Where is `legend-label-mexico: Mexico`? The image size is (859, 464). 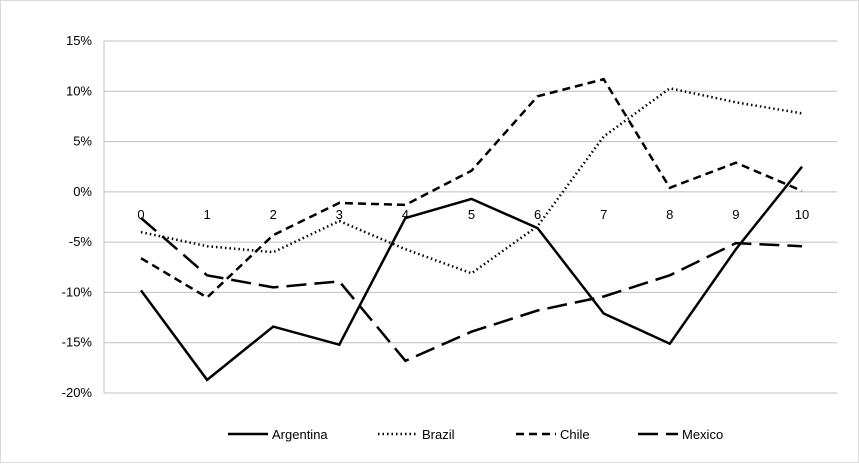
legend-label-mexico: Mexico is located at coordinates (702, 434).